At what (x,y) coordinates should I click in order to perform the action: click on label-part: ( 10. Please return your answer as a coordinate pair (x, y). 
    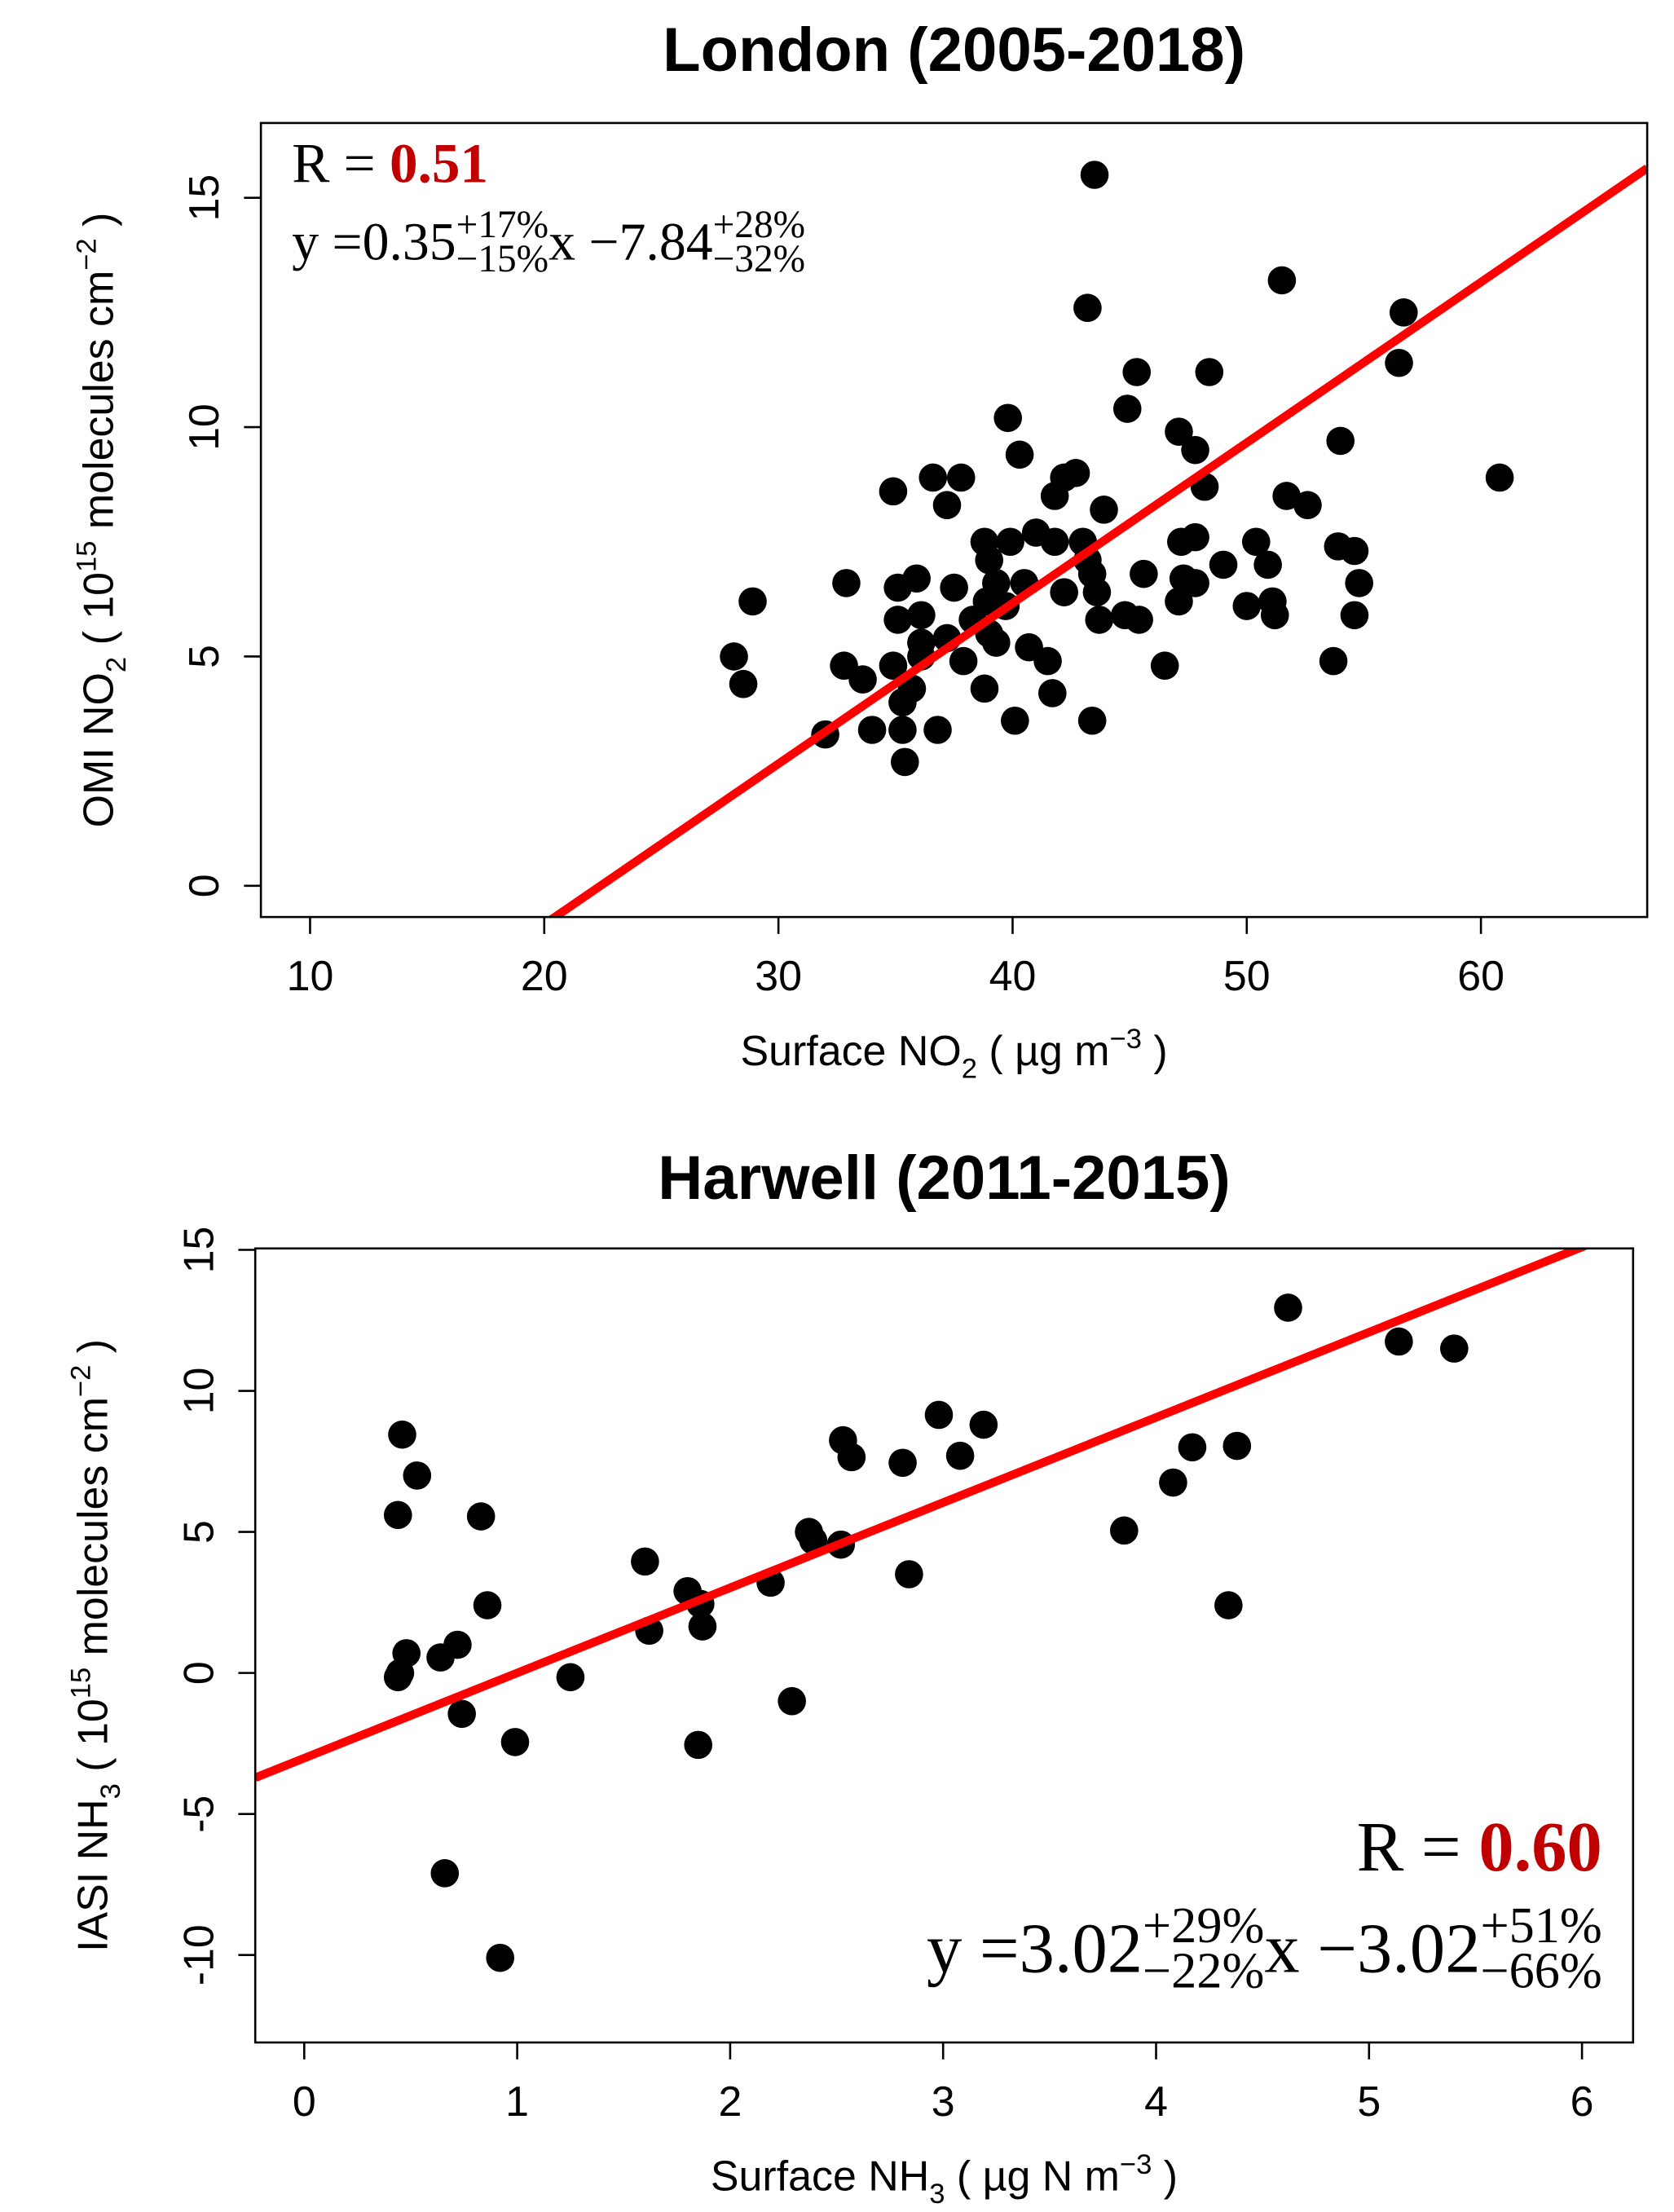
    Looking at the image, I should click on (94, 1741).